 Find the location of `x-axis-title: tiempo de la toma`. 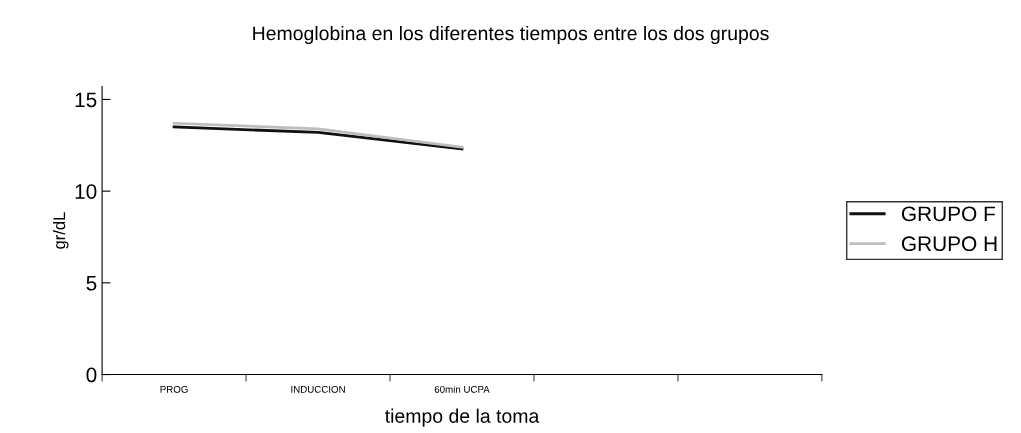

x-axis-title: tiempo de la toma is located at coordinates (462, 417).